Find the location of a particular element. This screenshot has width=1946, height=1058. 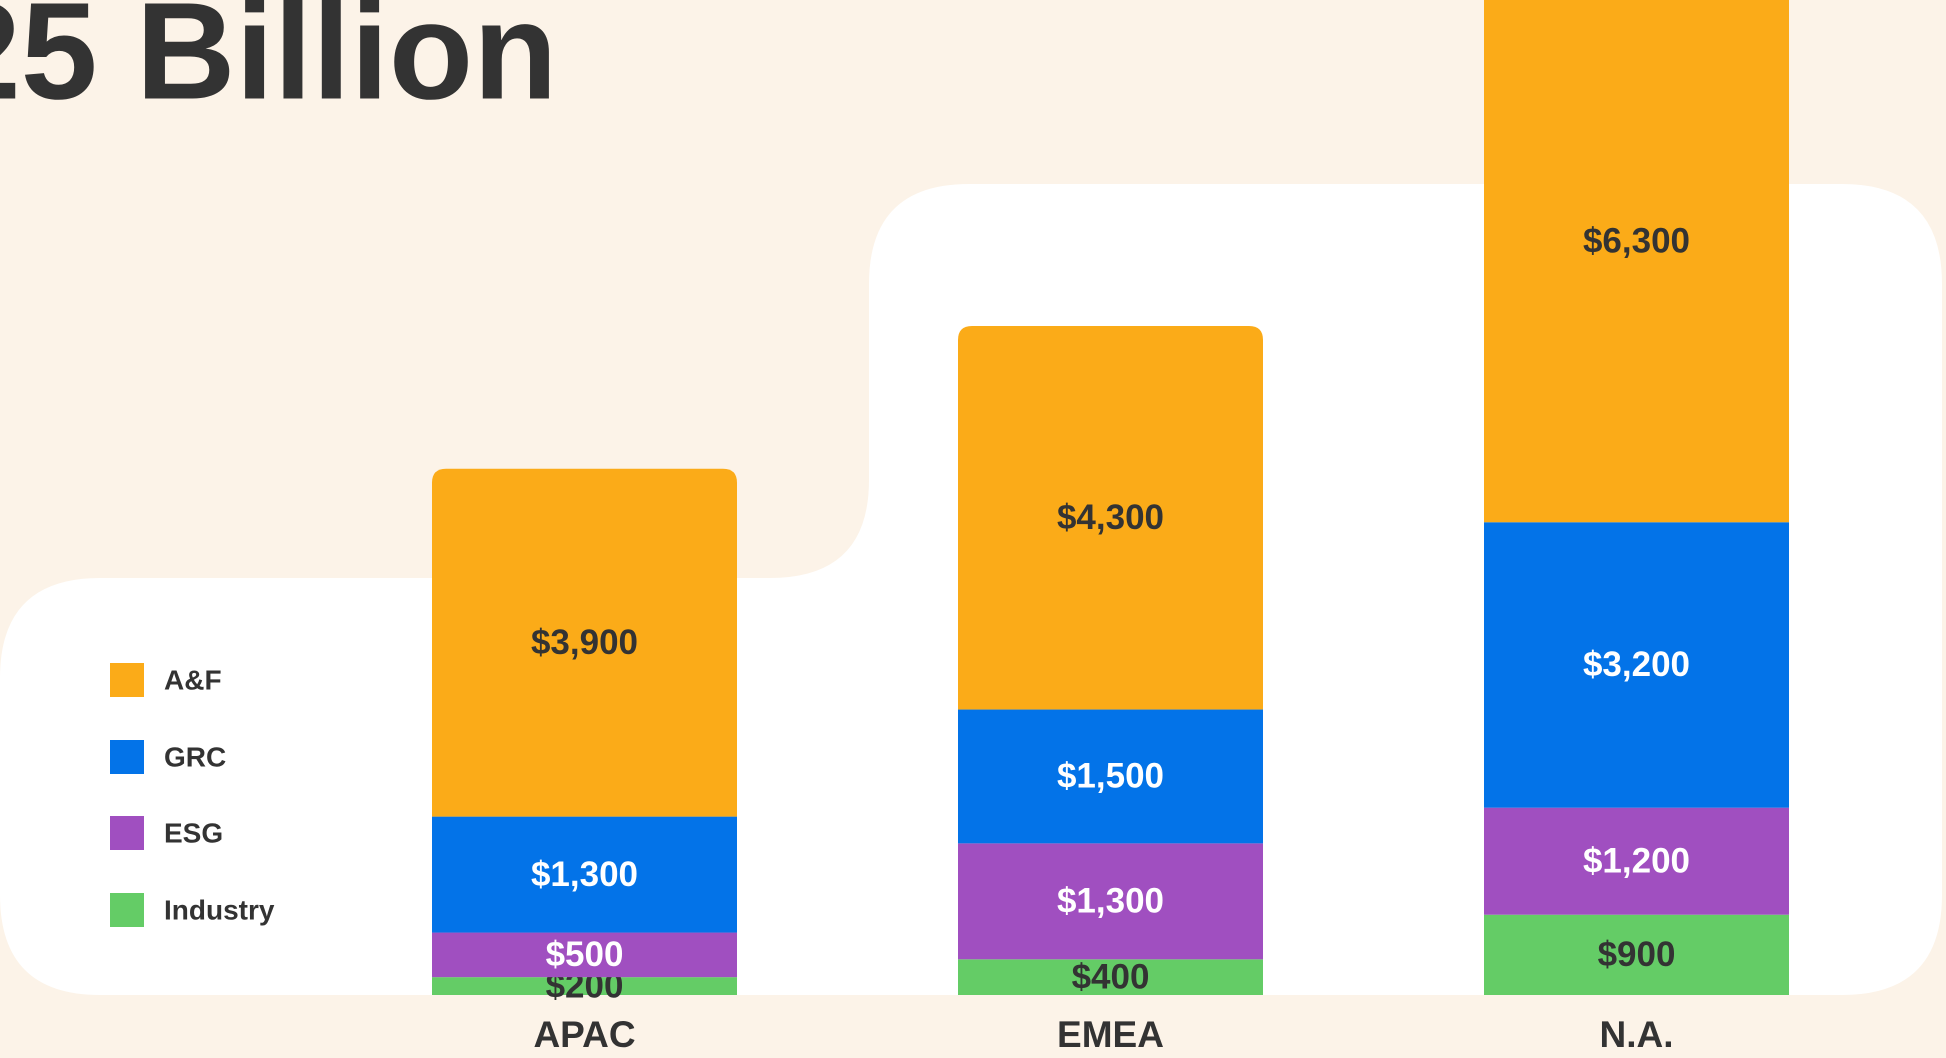

value-label: $1,500 is located at coordinates (1110, 776).